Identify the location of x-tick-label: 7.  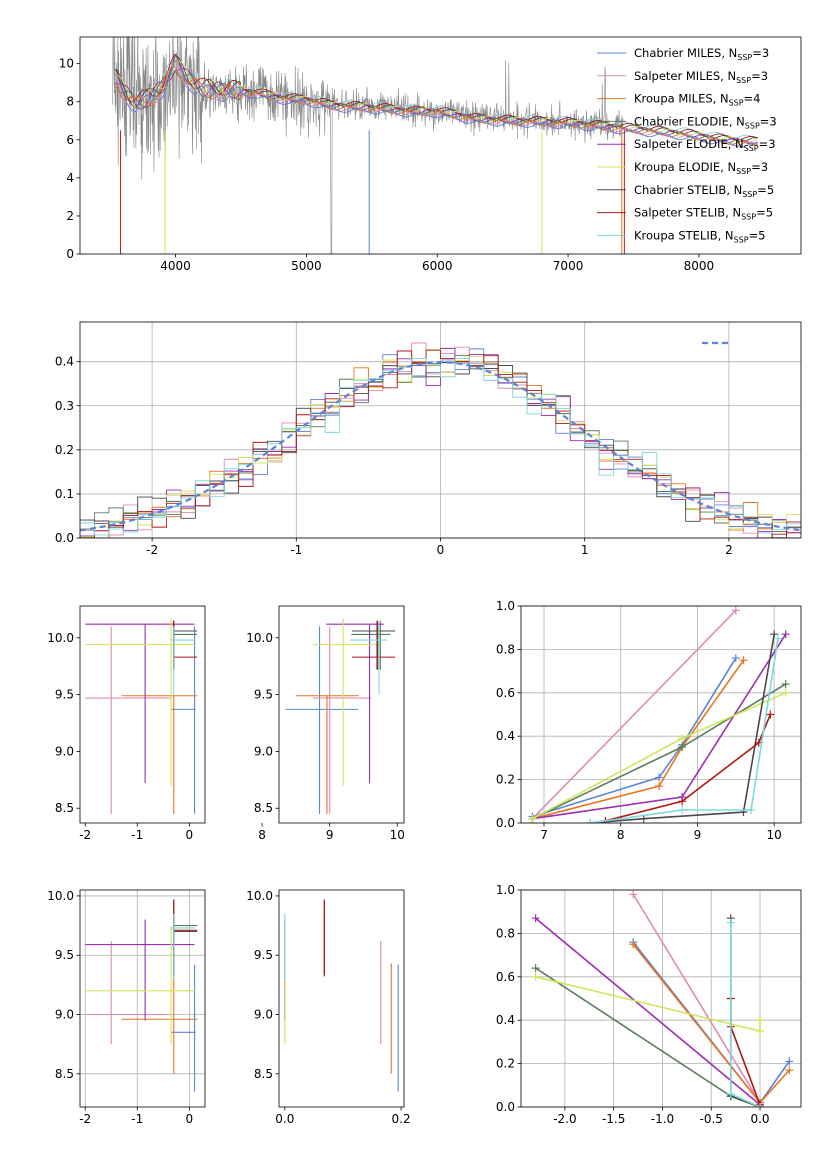
(544, 835).